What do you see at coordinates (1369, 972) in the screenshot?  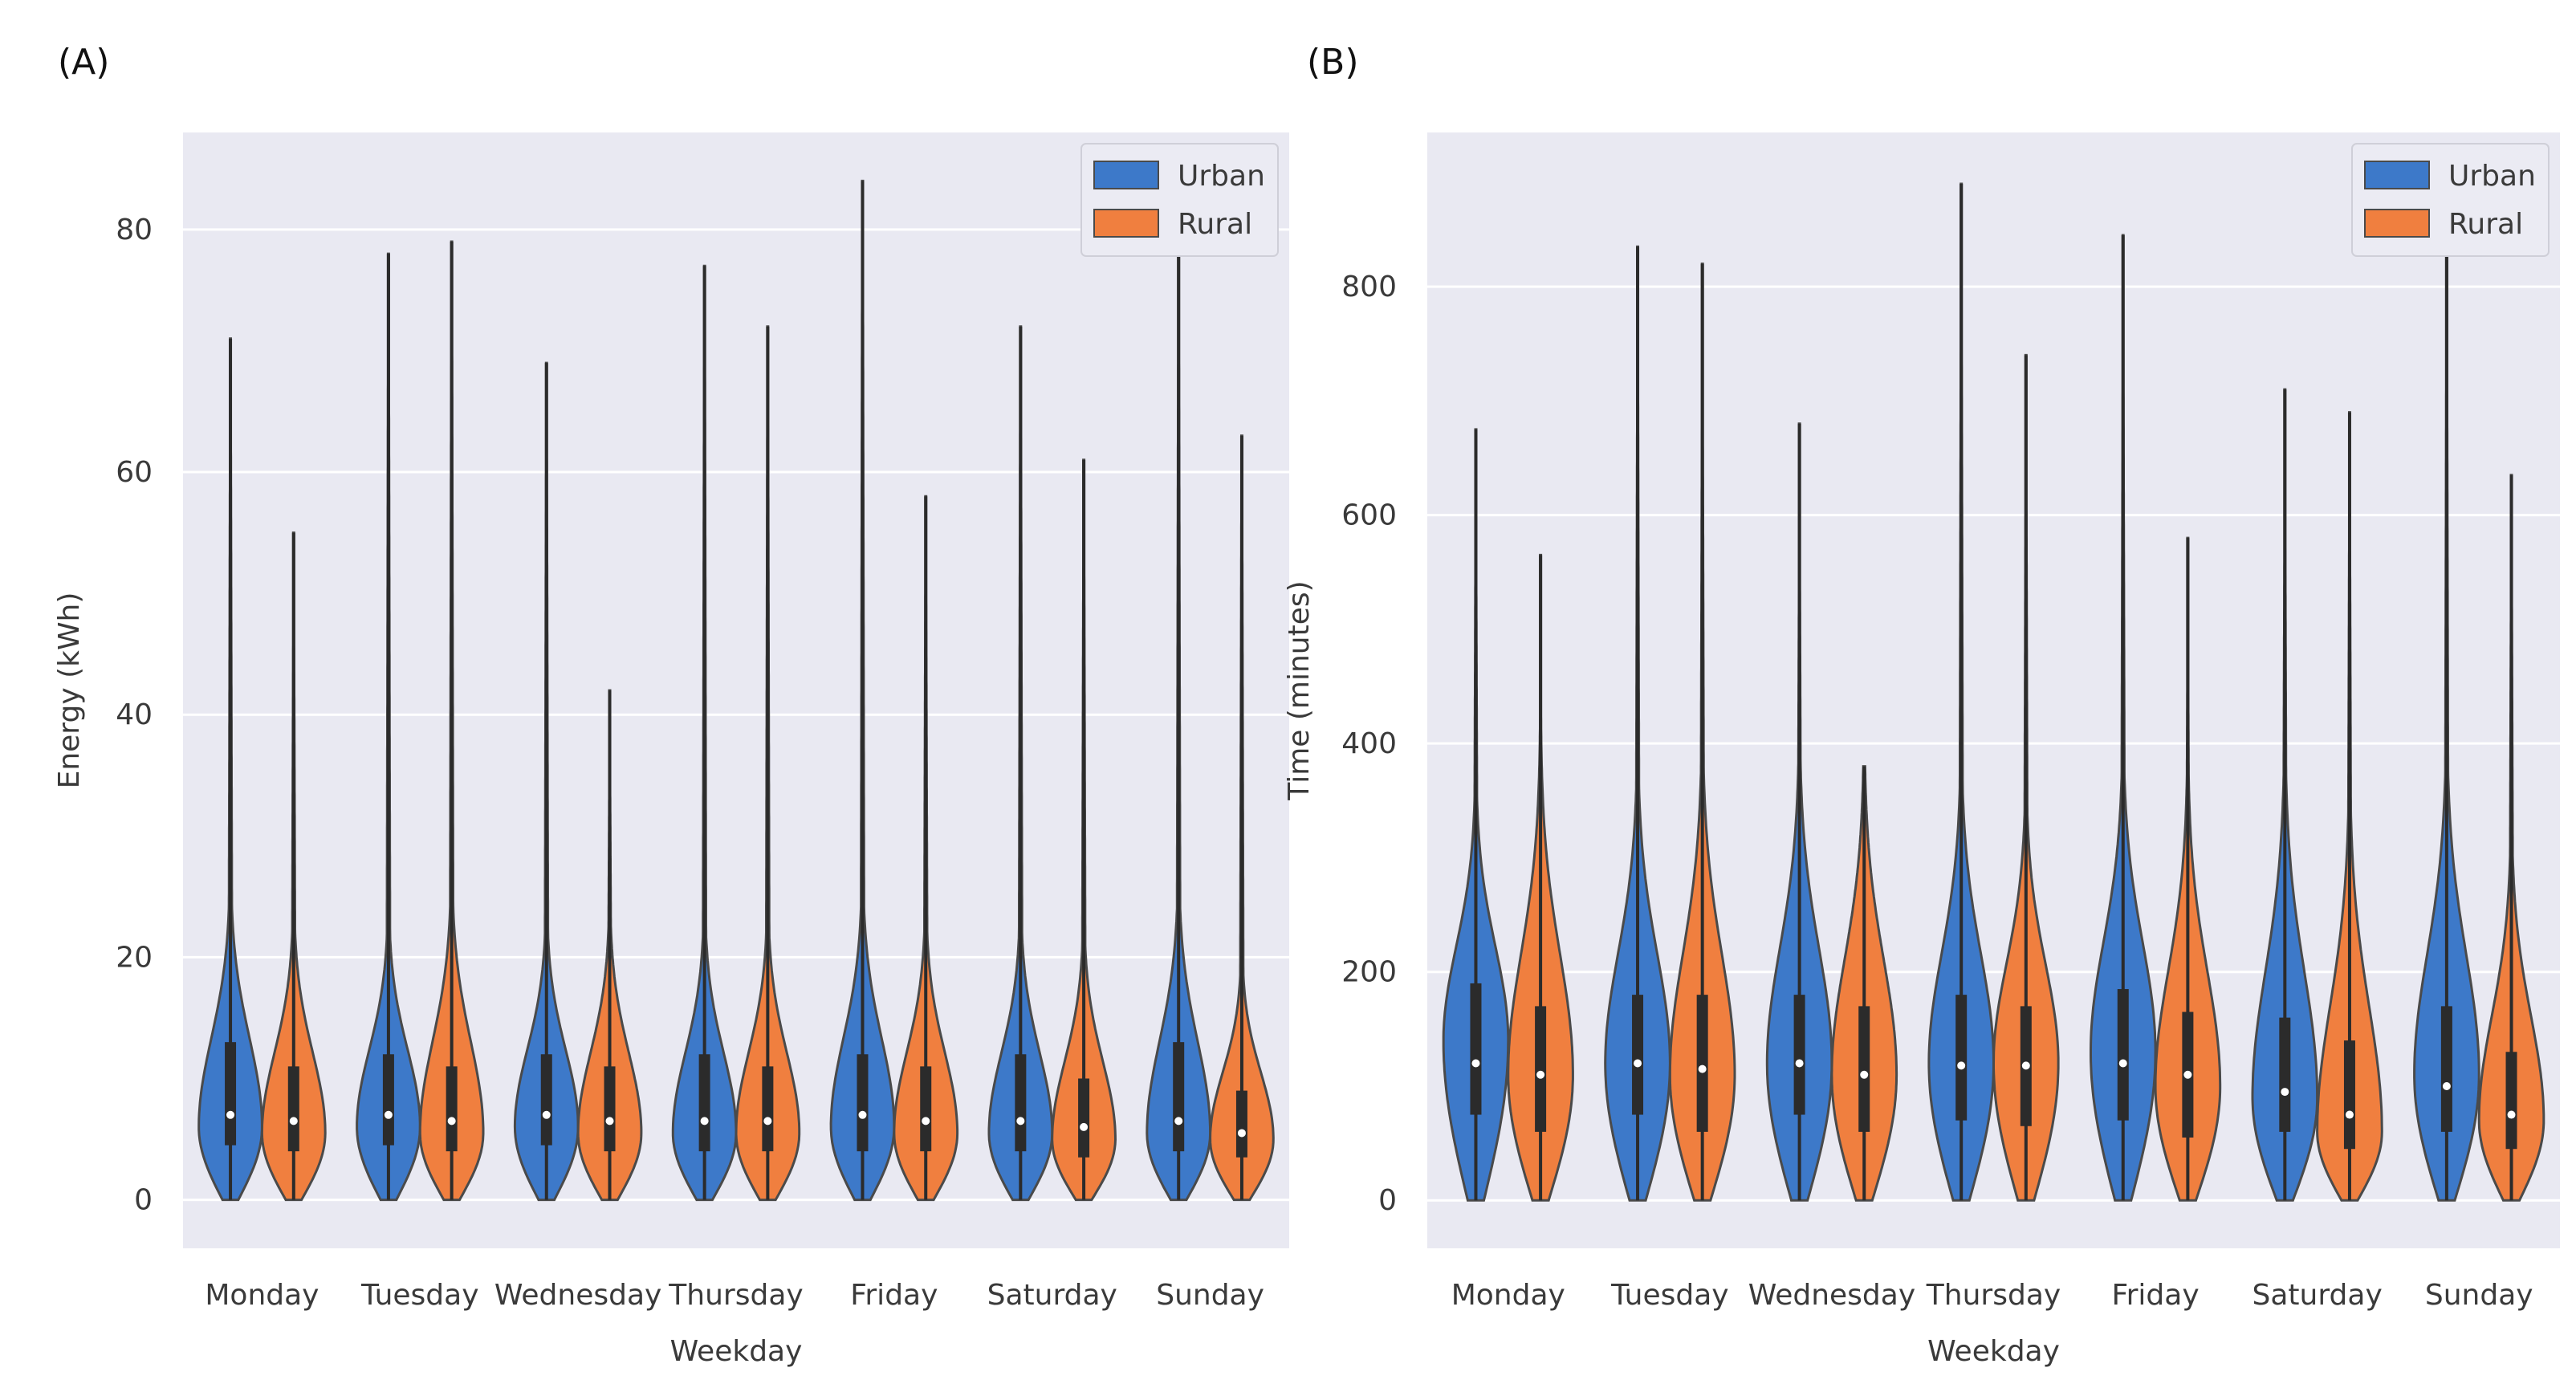 I see `y-tick-label: 200` at bounding box center [1369, 972].